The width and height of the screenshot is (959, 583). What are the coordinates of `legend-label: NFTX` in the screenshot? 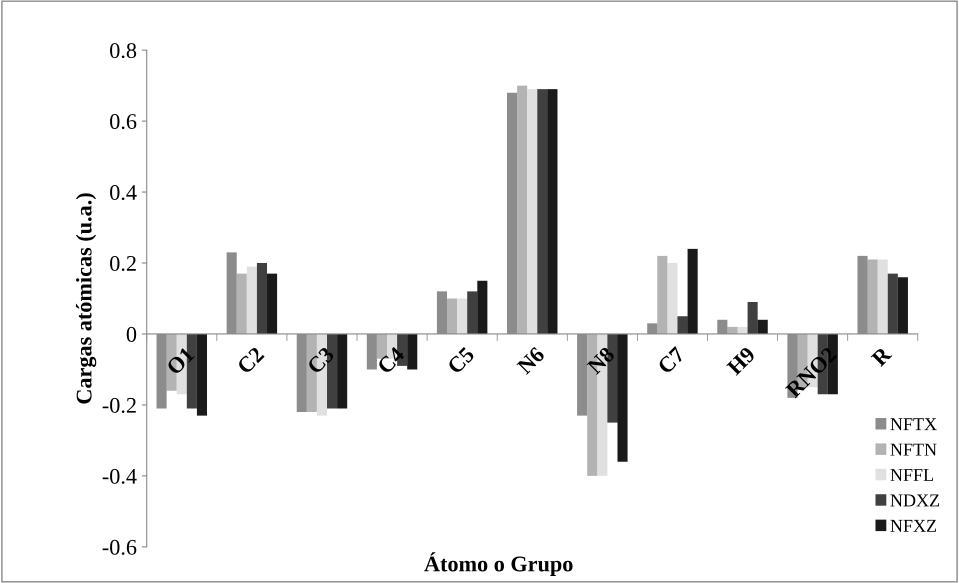 It's located at (913, 424).